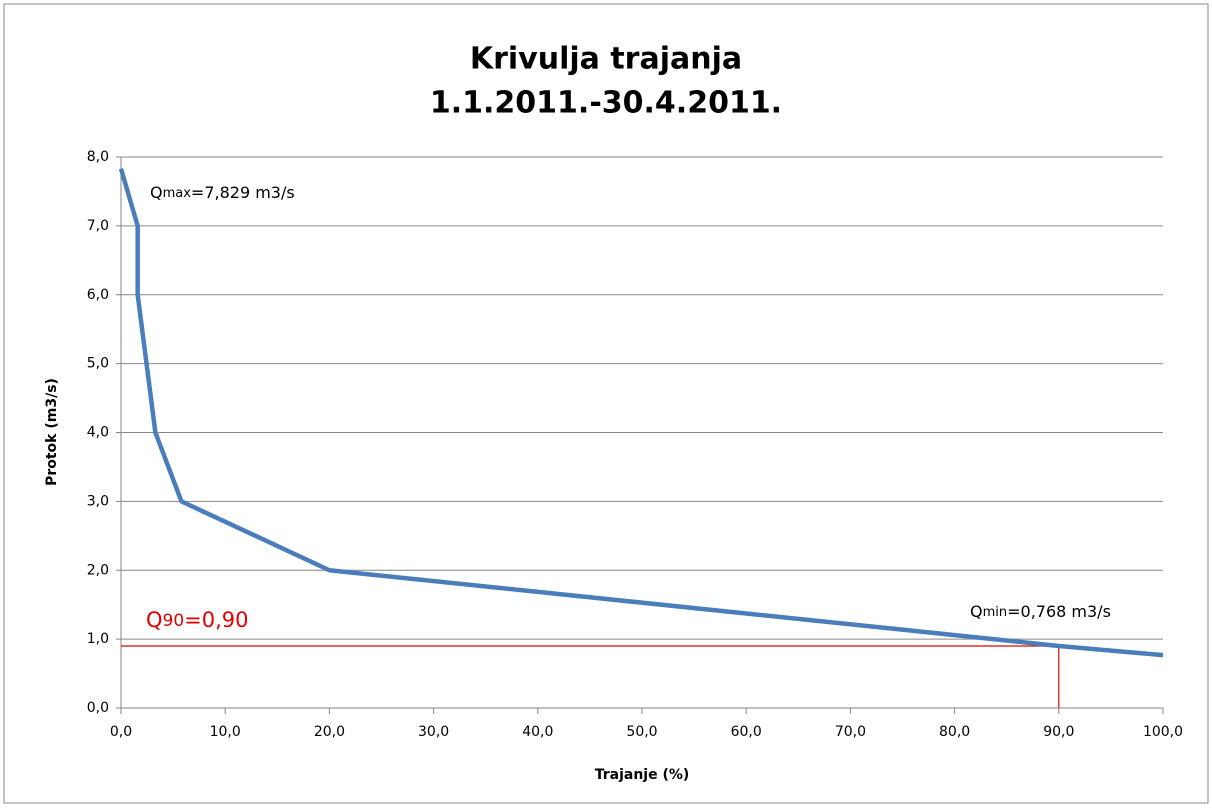 The image size is (1212, 808). What do you see at coordinates (243, 192) in the screenshot?
I see `annotation-part: =7,829 m3/s` at bounding box center [243, 192].